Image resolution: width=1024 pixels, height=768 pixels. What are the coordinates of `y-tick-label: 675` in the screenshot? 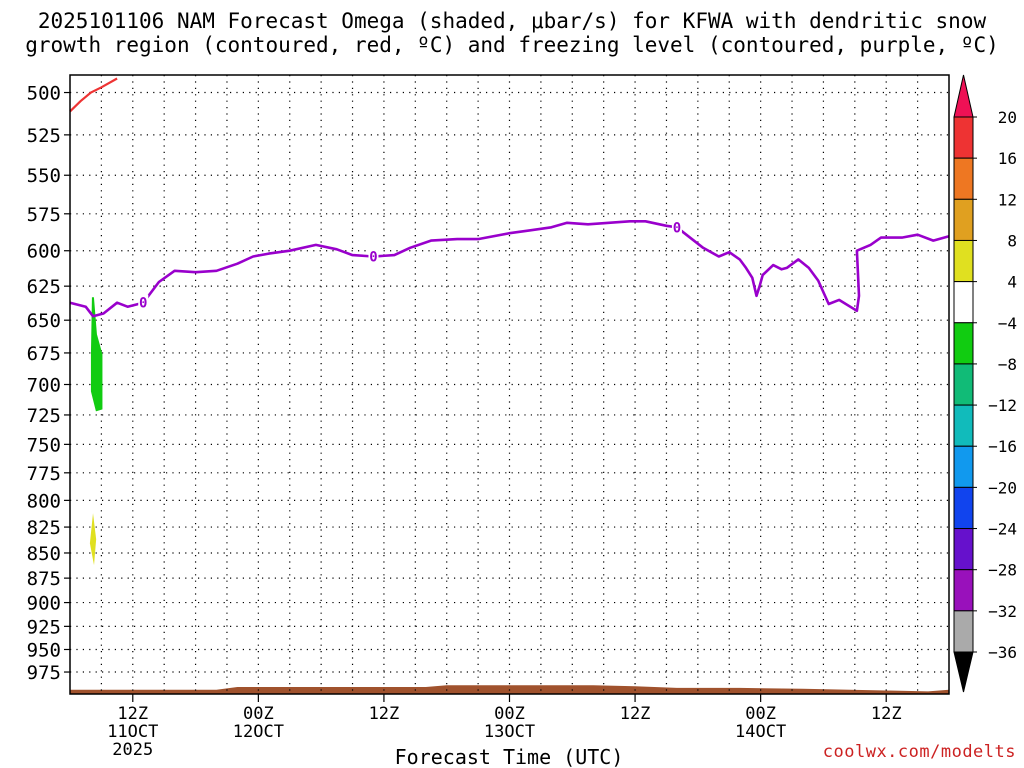 It's located at (44, 354).